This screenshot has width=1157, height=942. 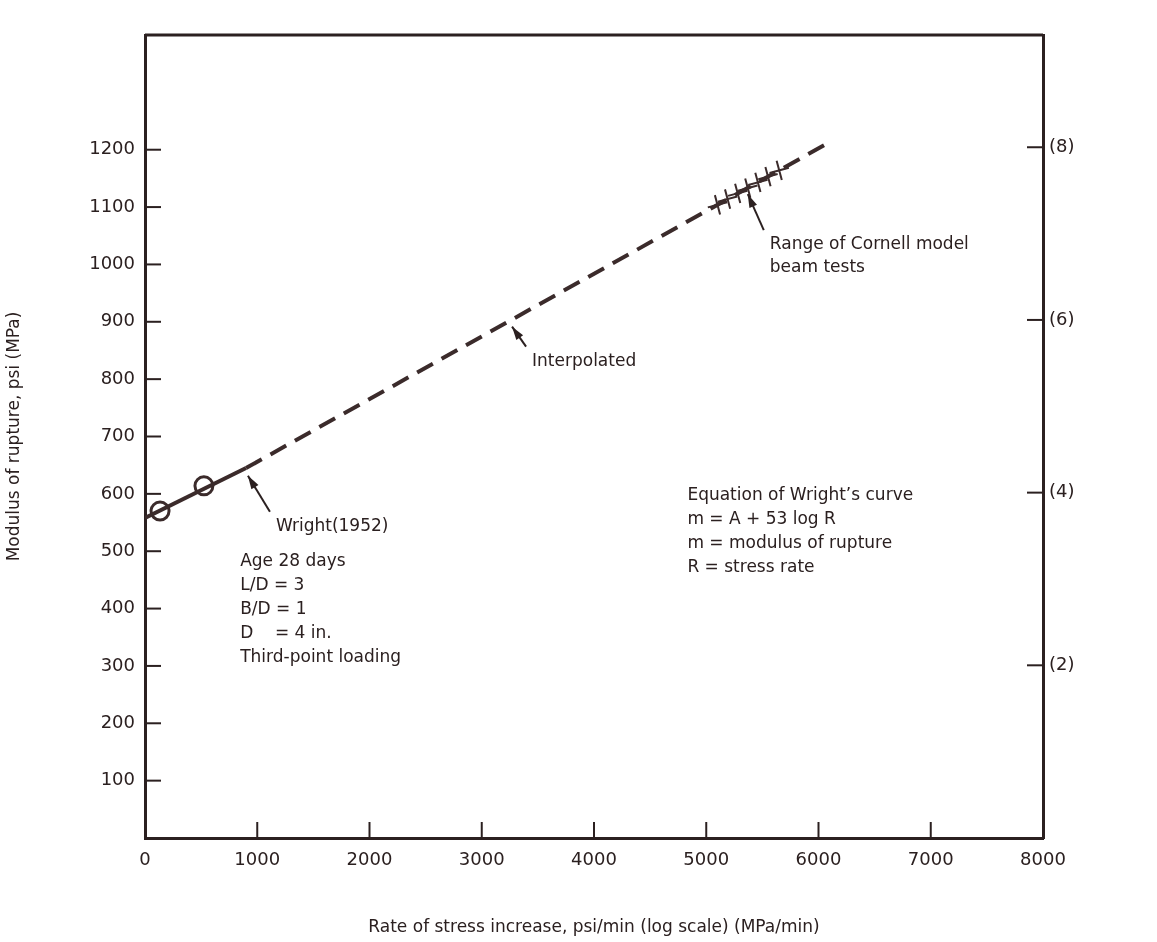 What do you see at coordinates (320, 607) in the screenshot?
I see `annotation: Age 28 days L/D = 3 B/D = 1 D = 4 in. Third-point loading` at bounding box center [320, 607].